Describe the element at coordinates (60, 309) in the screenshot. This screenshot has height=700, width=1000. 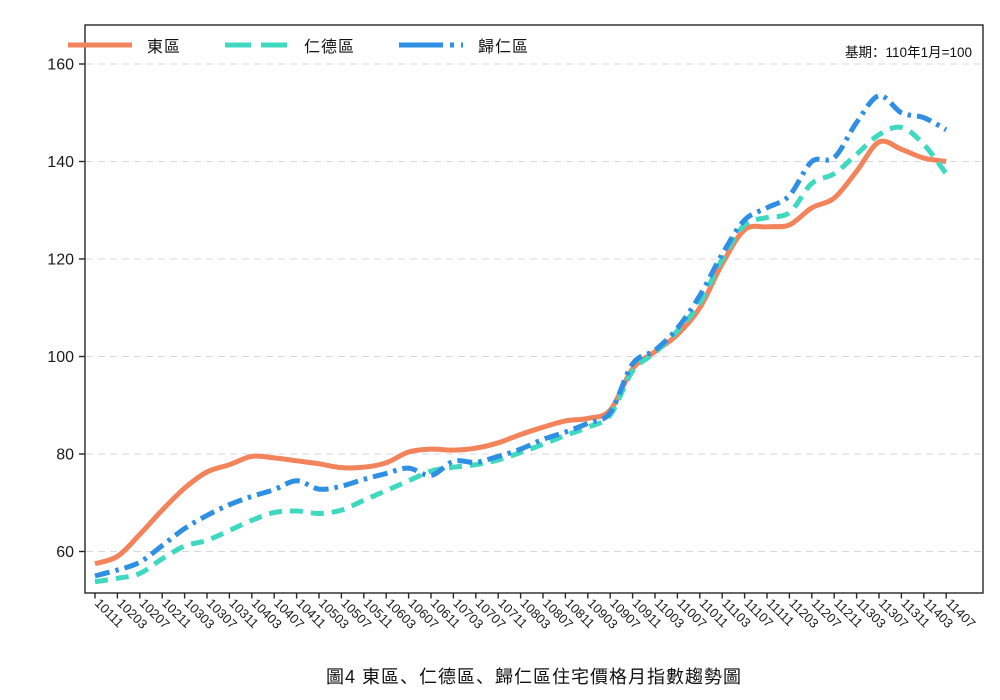
I see `y-axis-labels: 60 80 100 120 140 160` at that location.